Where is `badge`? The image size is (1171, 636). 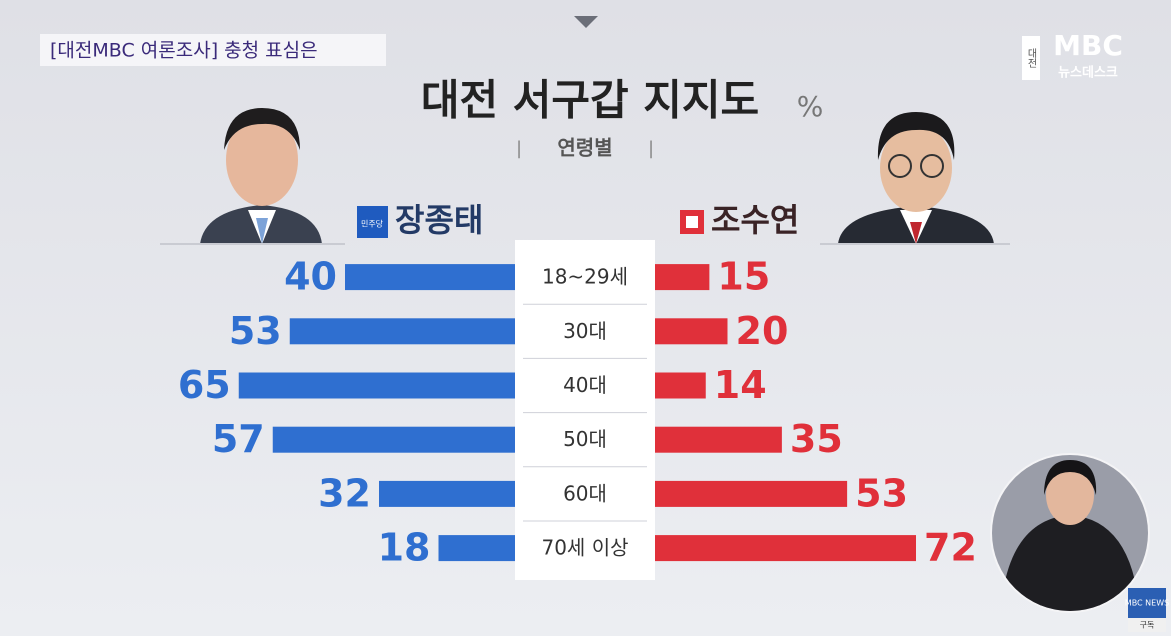 badge is located at coordinates (1147, 603).